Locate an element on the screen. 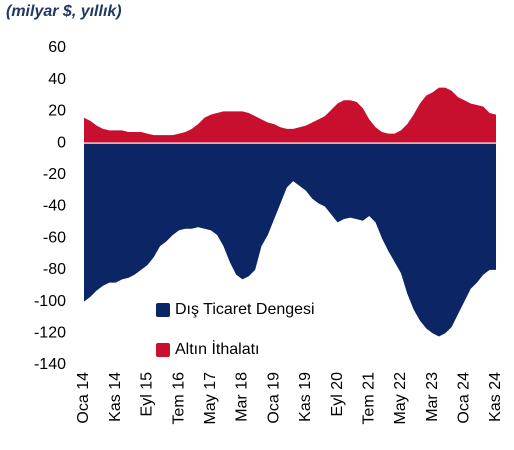  y-tick-label: 40 is located at coordinates (57, 79).